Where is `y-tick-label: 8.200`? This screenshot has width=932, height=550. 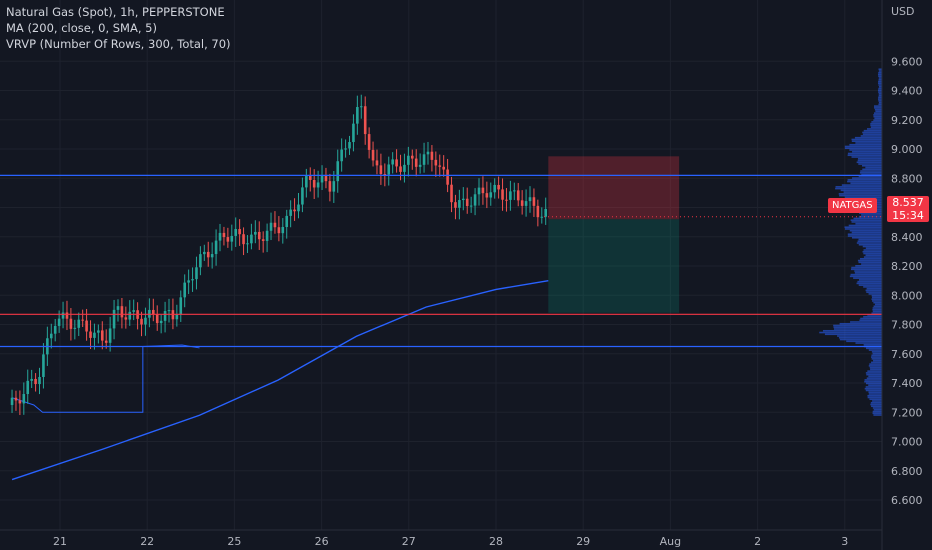 y-tick-label: 8.200 is located at coordinates (907, 266).